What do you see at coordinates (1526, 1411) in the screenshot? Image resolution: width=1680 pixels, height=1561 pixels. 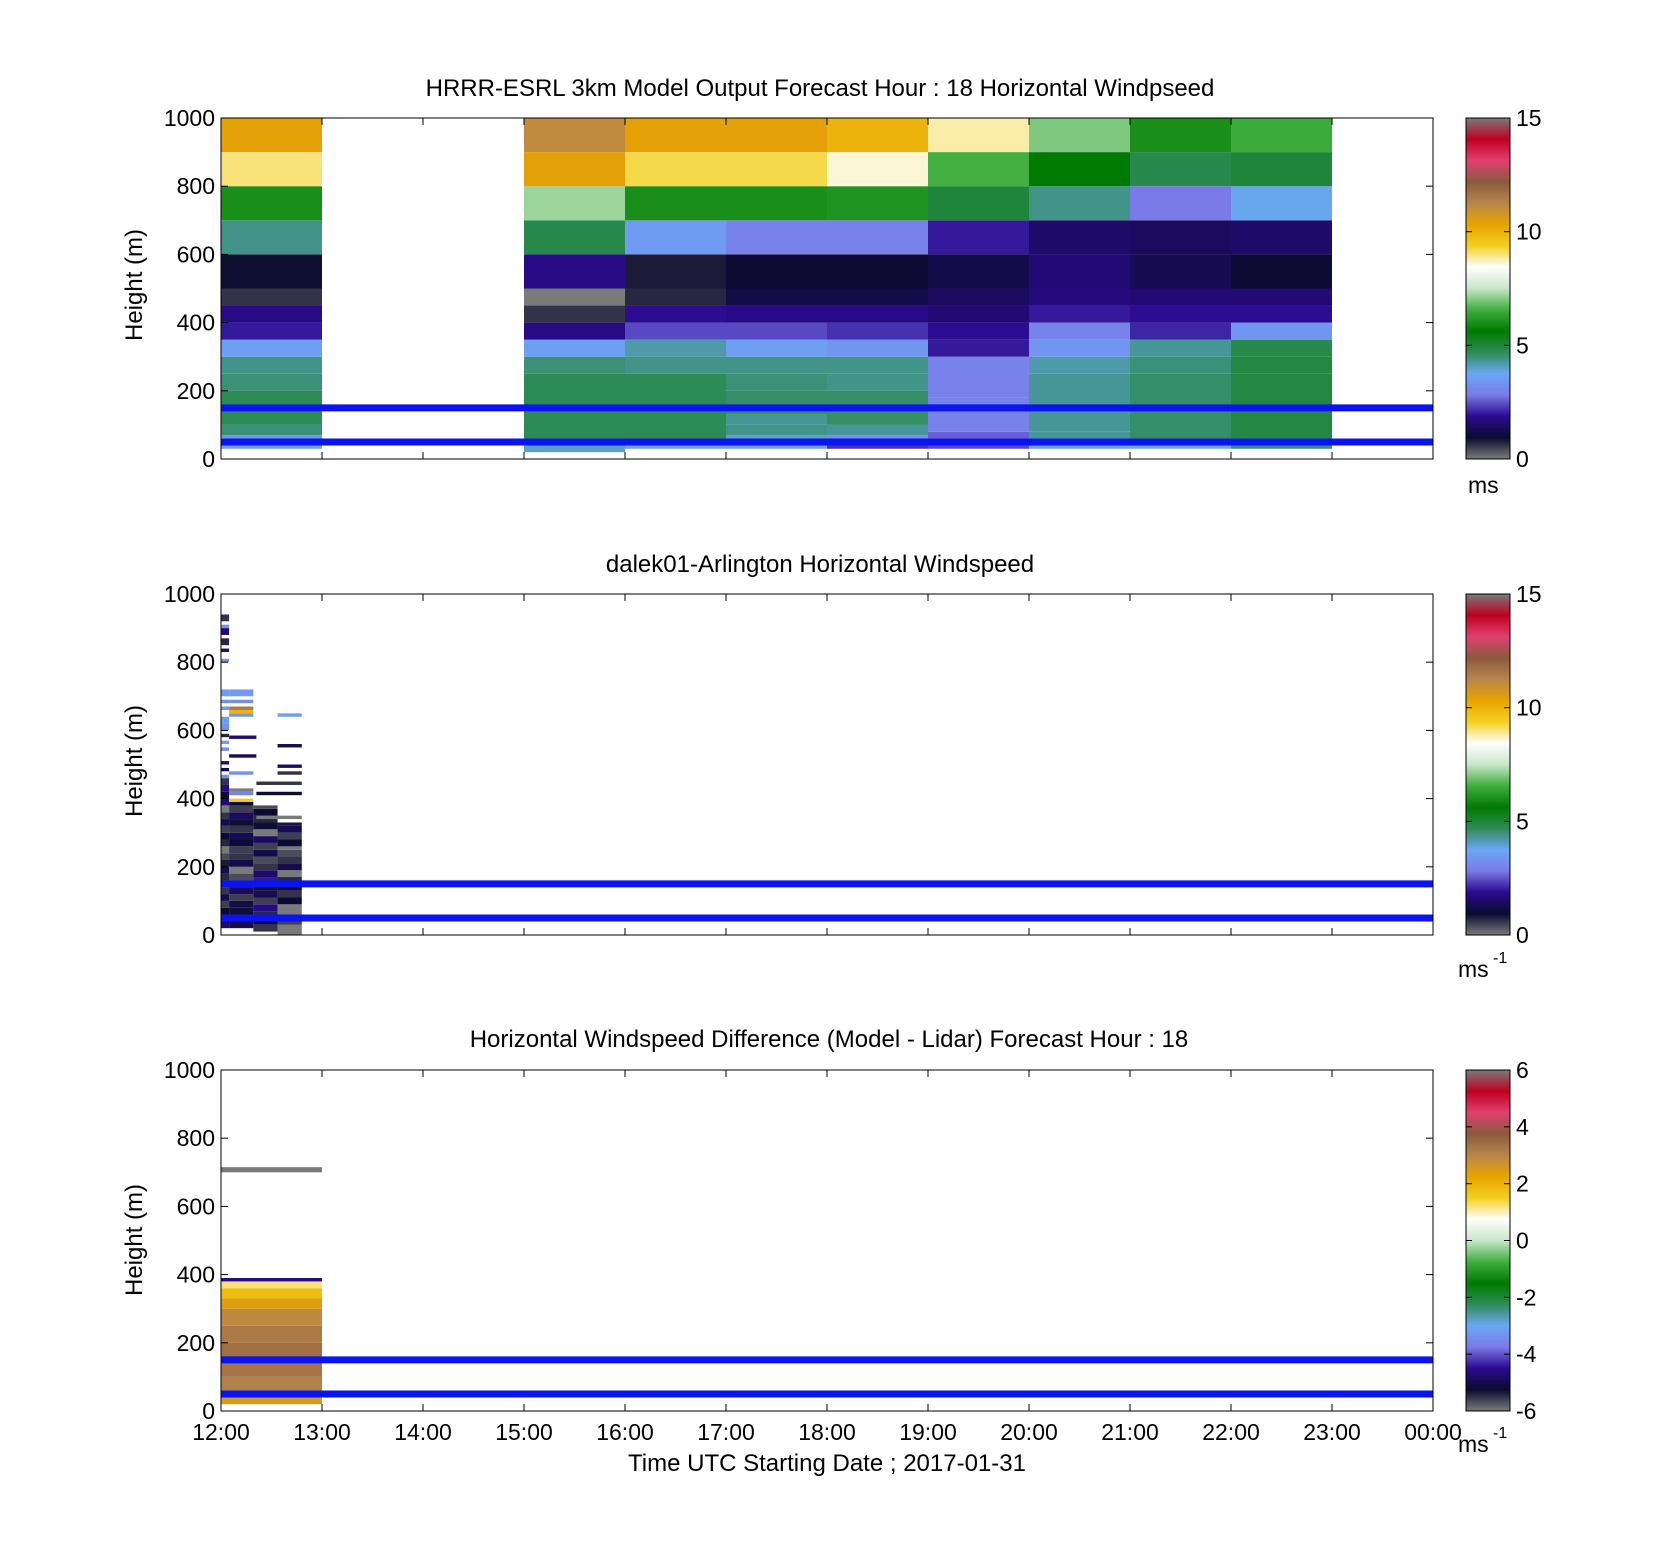 I see `colorbar-tick-label: -6` at bounding box center [1526, 1411].